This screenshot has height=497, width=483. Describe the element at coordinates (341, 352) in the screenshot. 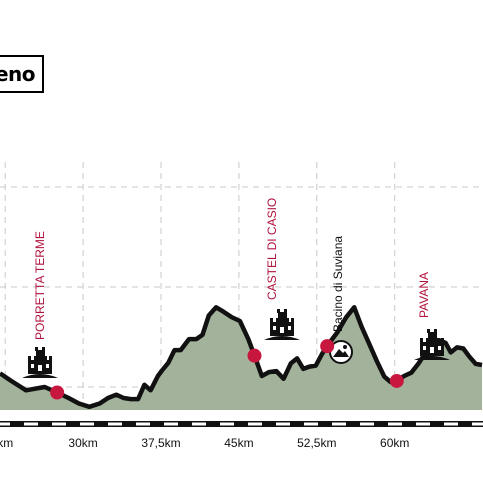

I see `lake-viewpoint-icon` at that location.